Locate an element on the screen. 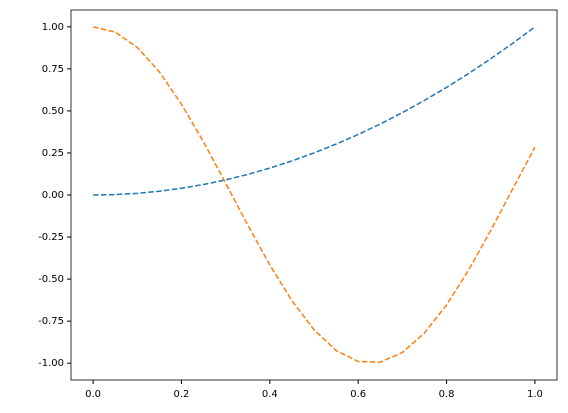 The width and height of the screenshot is (568, 413). x-tick-label: 1.0 is located at coordinates (535, 394).